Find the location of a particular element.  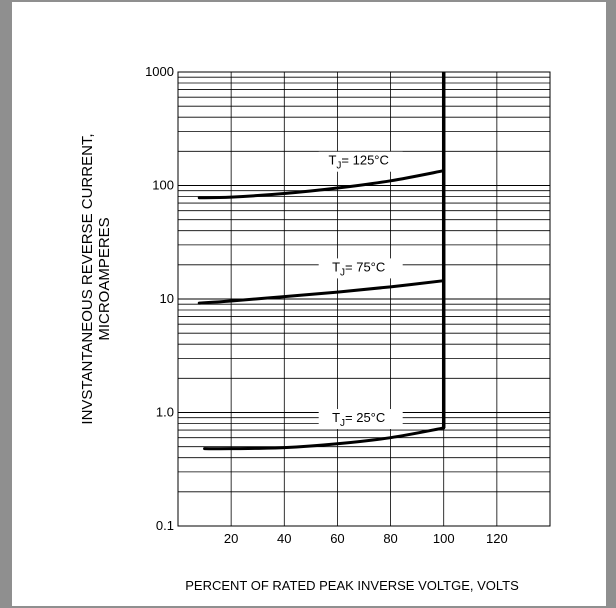

x-tick-label: 20 is located at coordinates (231, 538).